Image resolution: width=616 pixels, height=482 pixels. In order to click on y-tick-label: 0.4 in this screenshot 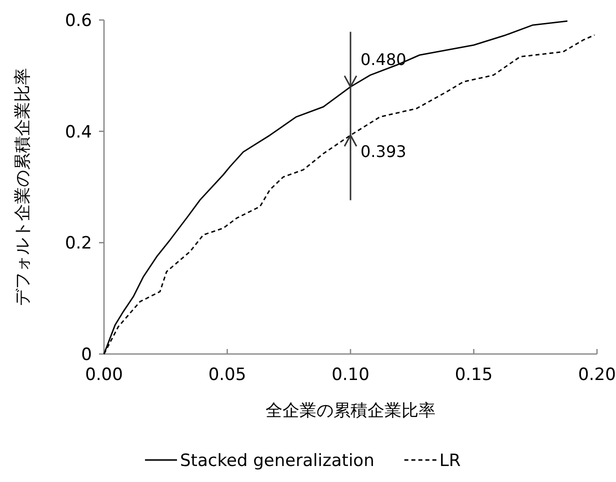, I will do `click(78, 132)`.